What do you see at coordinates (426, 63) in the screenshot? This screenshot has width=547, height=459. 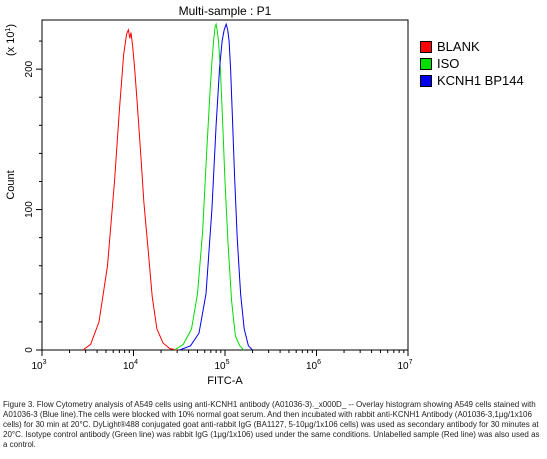 I see `legend-swatch-iso` at bounding box center [426, 63].